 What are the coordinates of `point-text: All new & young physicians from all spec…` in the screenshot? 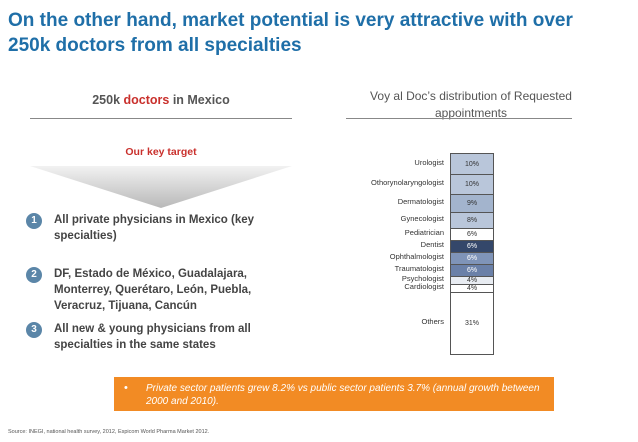 It's located at (152, 337).